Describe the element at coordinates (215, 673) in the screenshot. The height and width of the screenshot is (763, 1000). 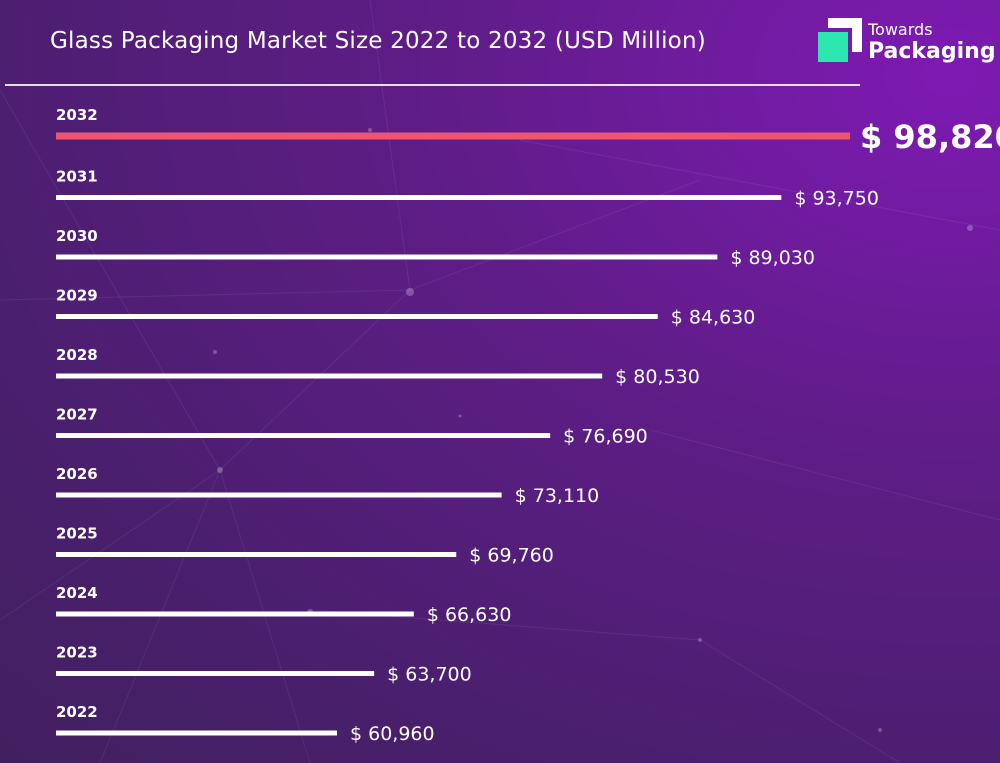
I see `bar-2023` at that location.